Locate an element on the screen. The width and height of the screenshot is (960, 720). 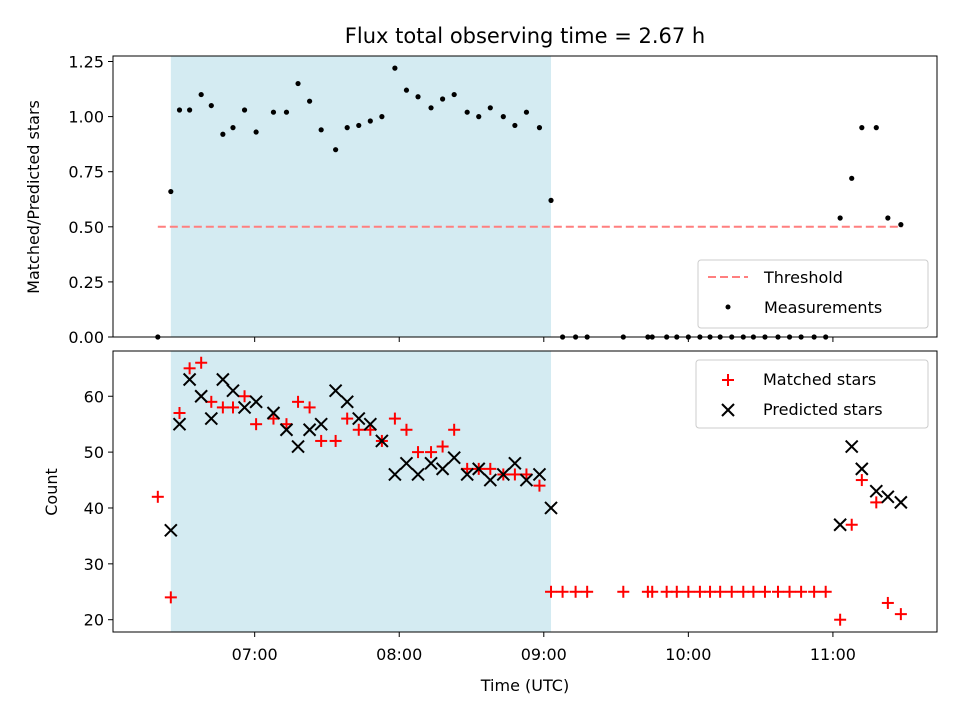
top-y-ticks: 0.00 0.25 0.50 0.75 1.00 1.25 is located at coordinates (90, 200).